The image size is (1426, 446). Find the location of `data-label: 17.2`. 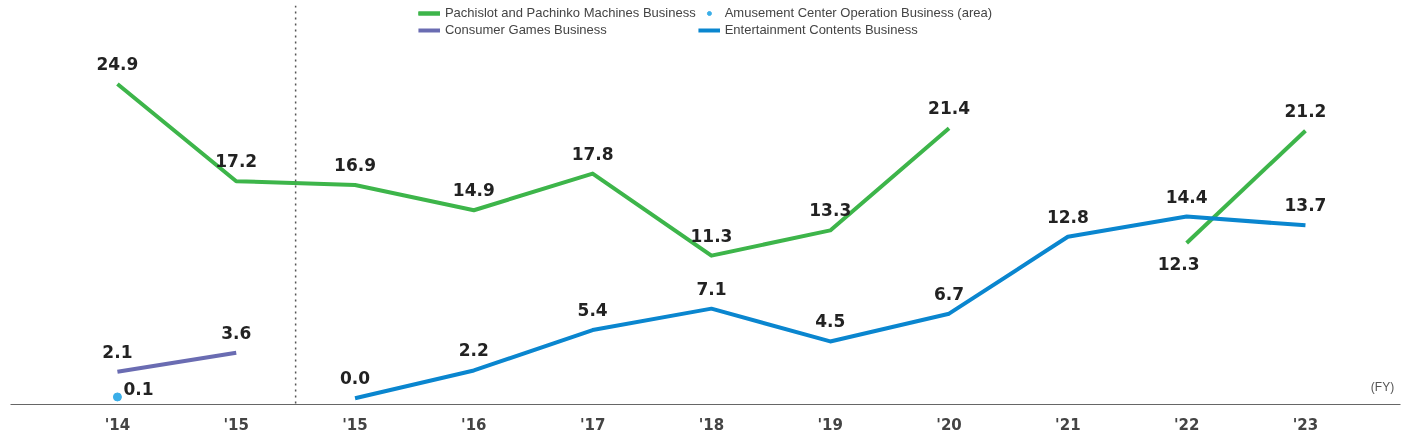

data-label: 17.2 is located at coordinates (236, 161).